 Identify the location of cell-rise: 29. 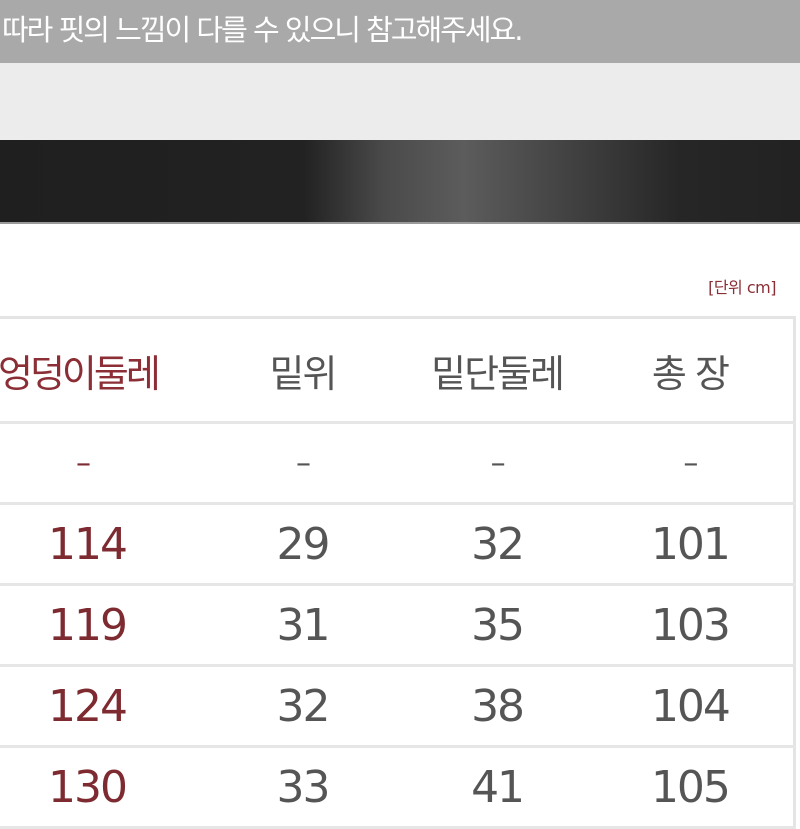
(302, 544).